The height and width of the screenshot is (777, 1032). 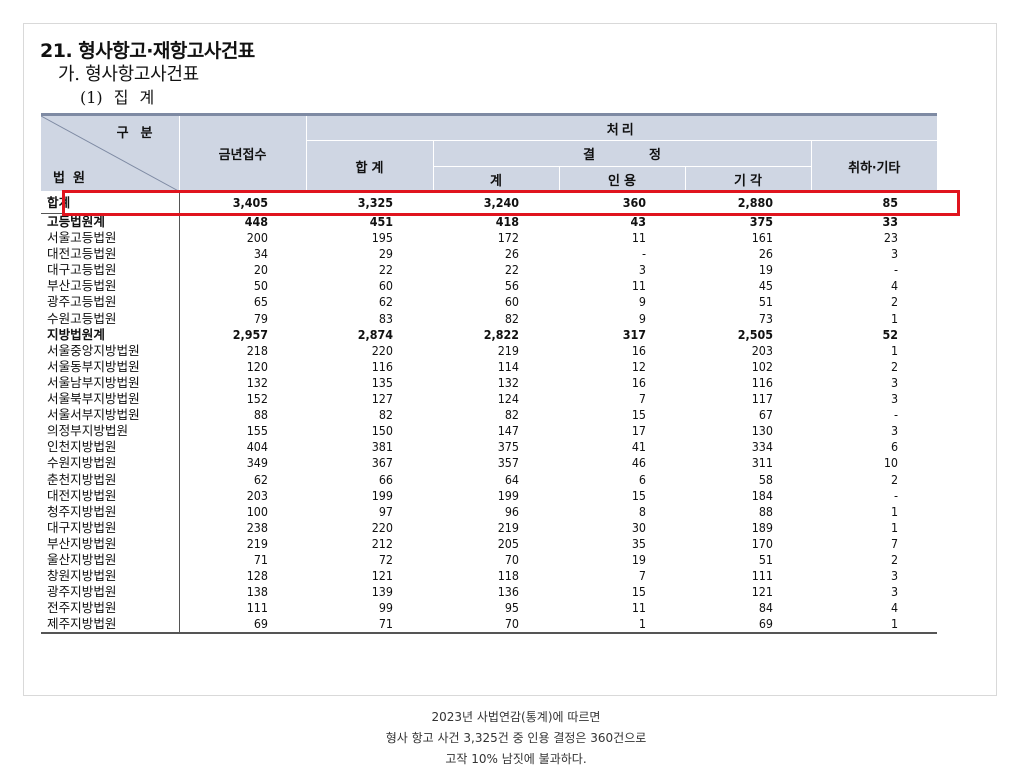 What do you see at coordinates (508, 399) in the screenshot?
I see `cell-sum: 124` at bounding box center [508, 399].